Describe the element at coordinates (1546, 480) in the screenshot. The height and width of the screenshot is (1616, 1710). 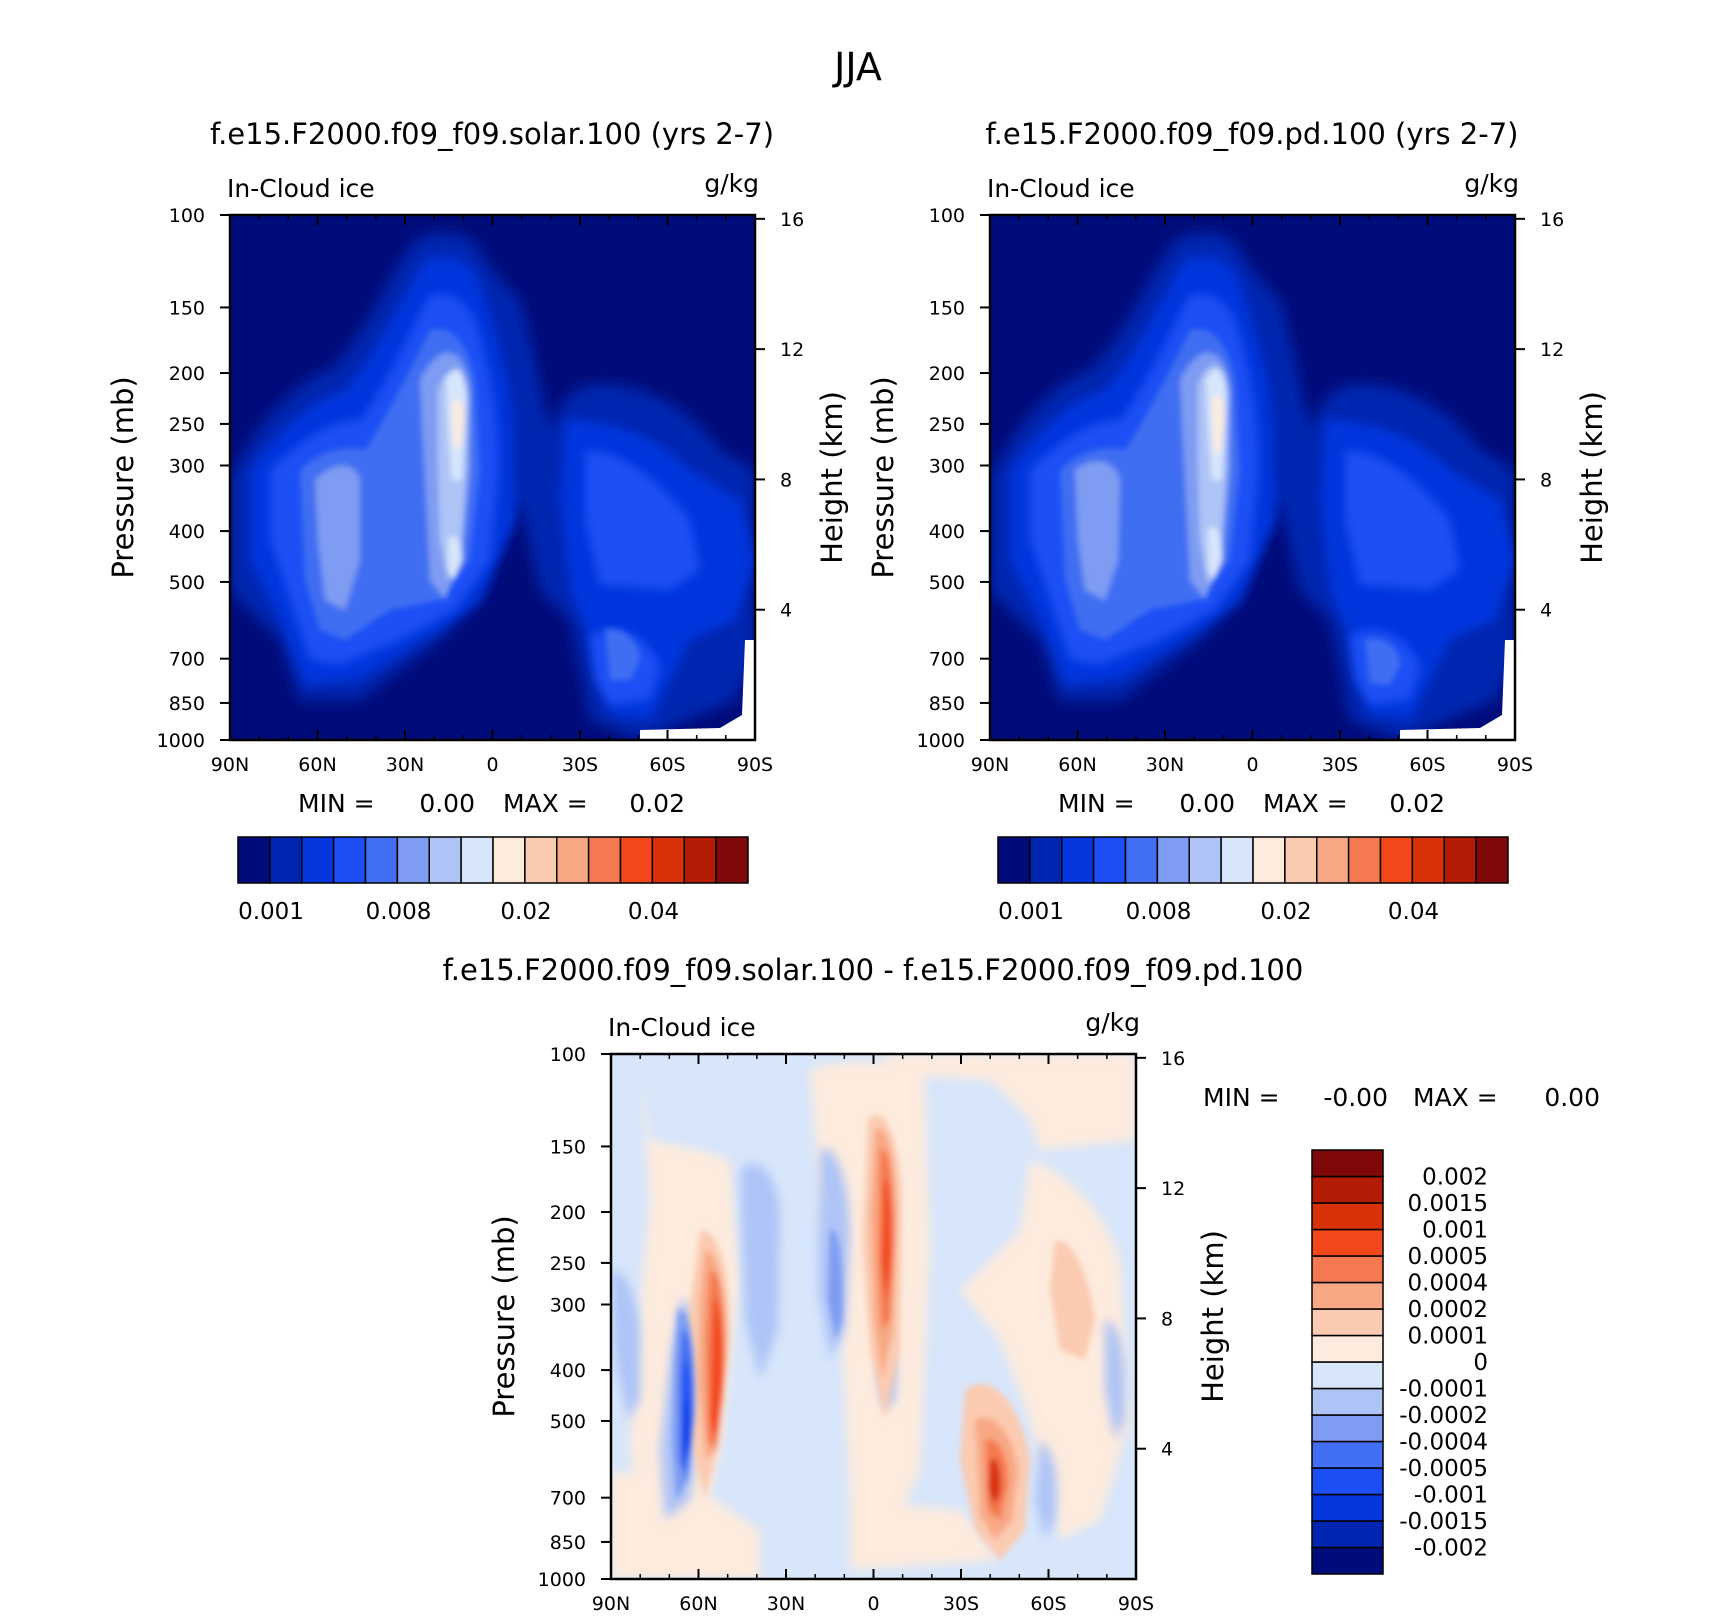
I see `y2-tick-label: 8` at that location.